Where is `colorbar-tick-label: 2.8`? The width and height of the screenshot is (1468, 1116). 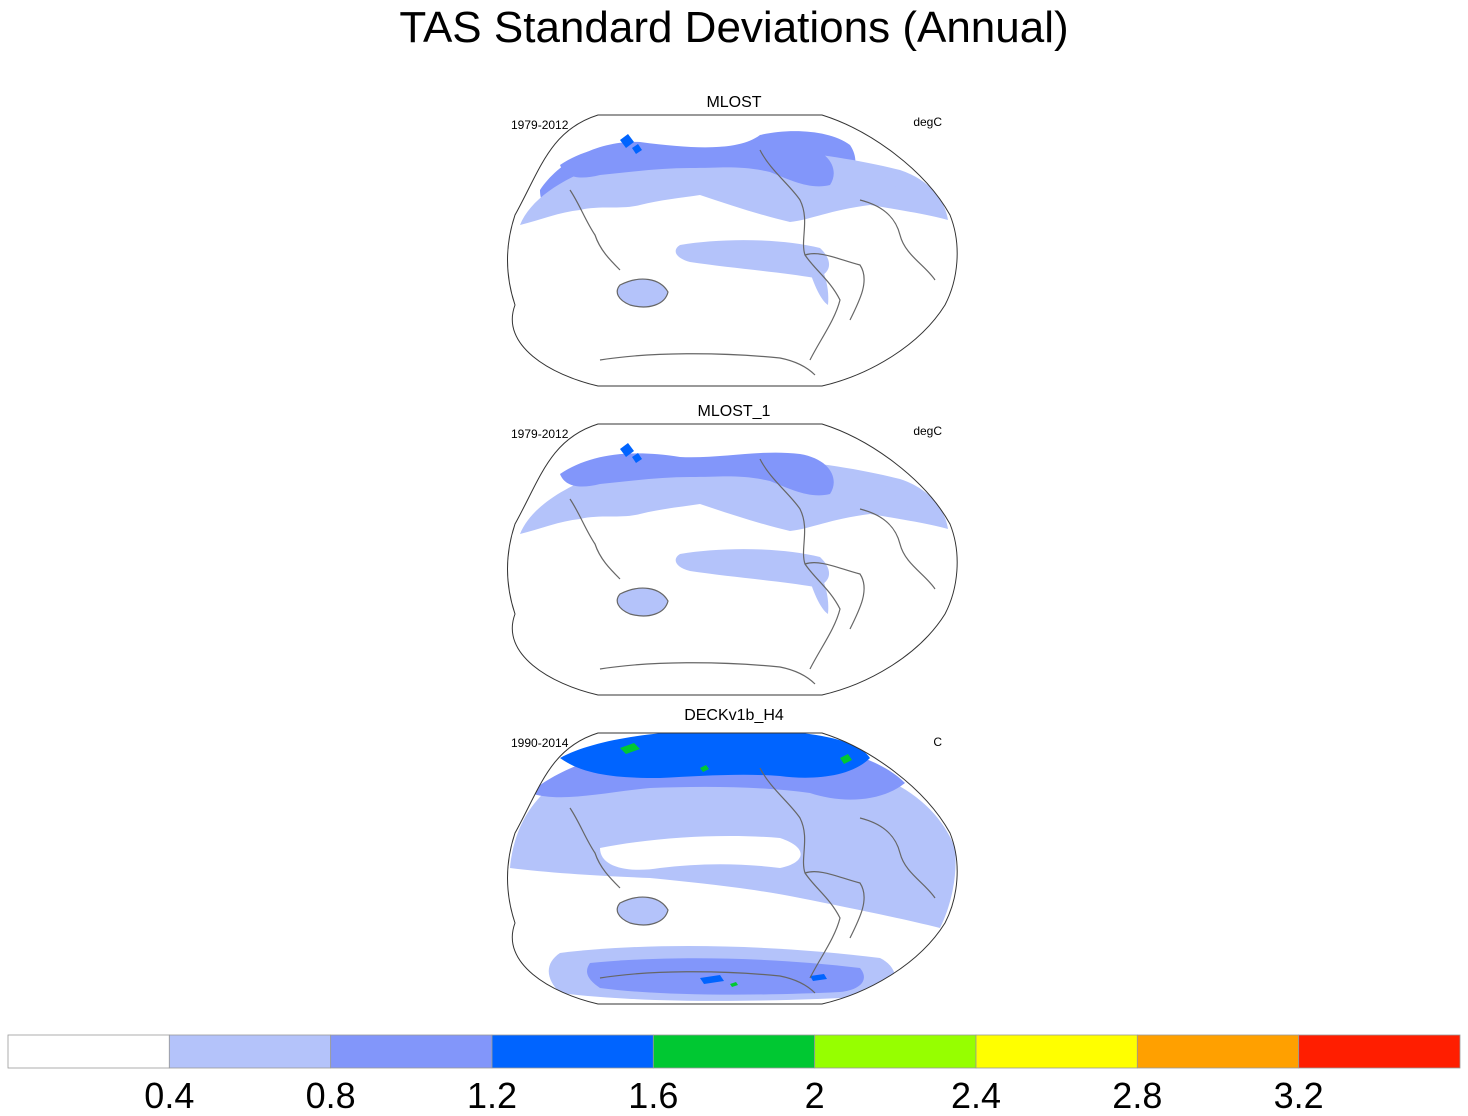 colorbar-tick-label: 2.8 is located at coordinates (1137, 1095).